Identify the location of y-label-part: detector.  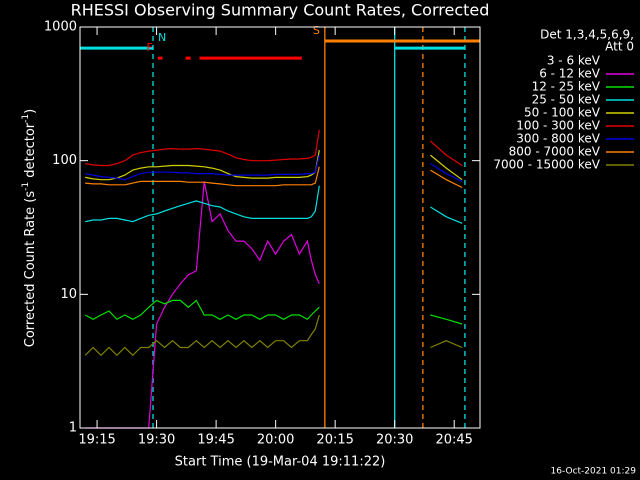
(30, 152).